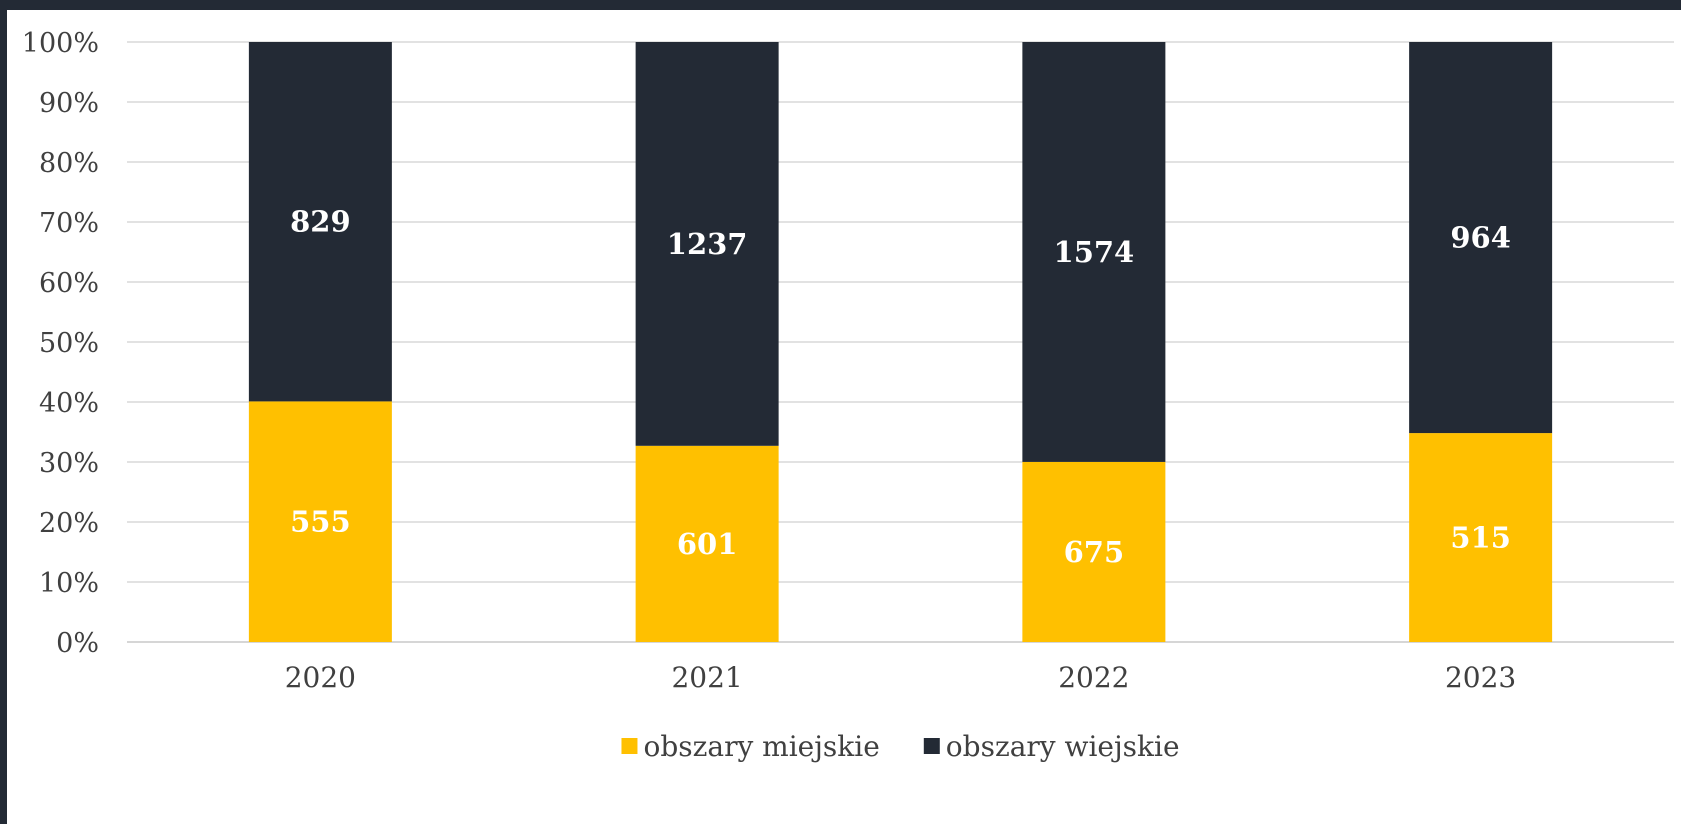  What do you see at coordinates (69, 103) in the screenshot?
I see `y-tick-label: 90%` at bounding box center [69, 103].